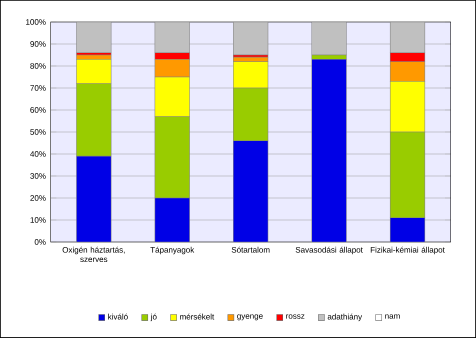  What do you see at coordinates (172, 250) in the screenshot?
I see `x-tick-label: Tápanyagok` at bounding box center [172, 250].